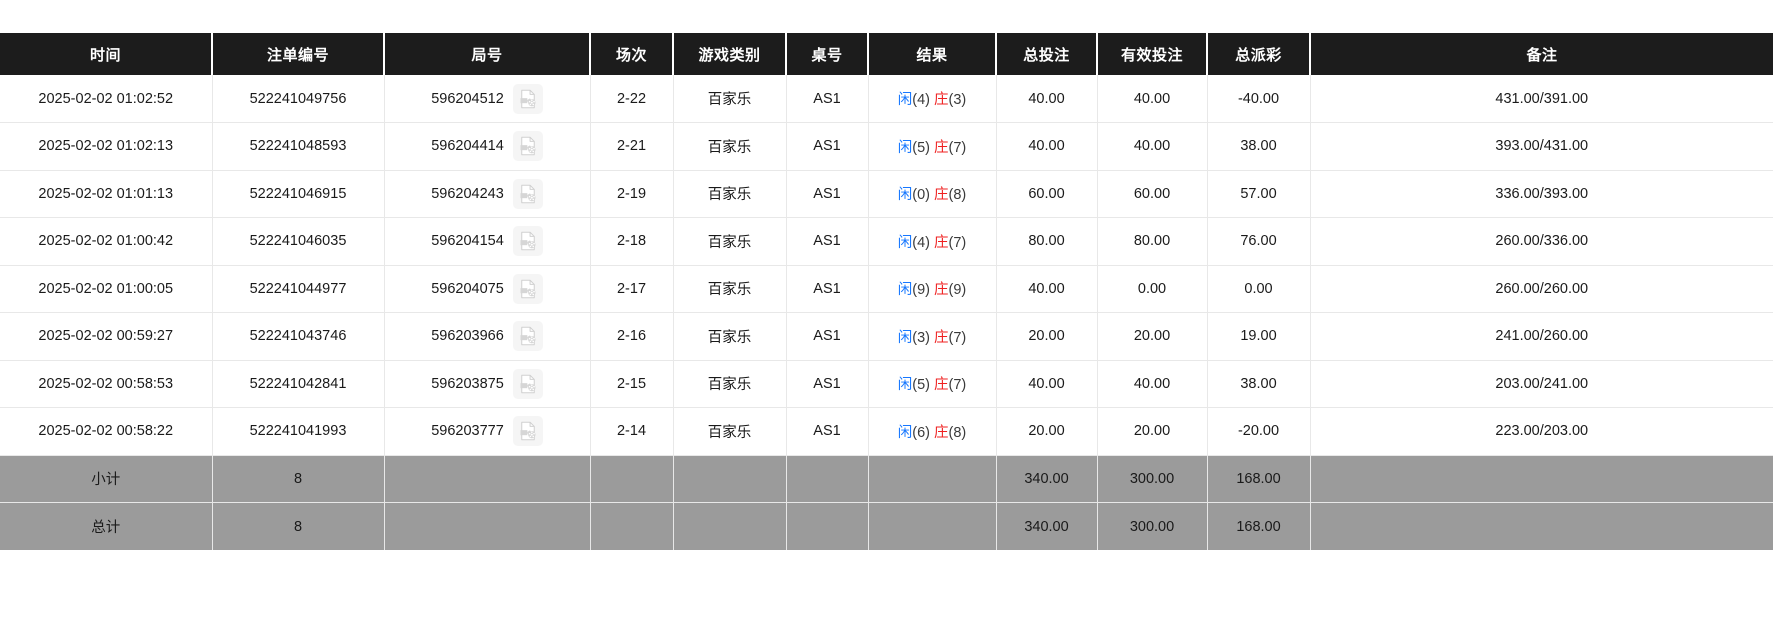 Image resolution: width=1773 pixels, height=624 pixels. Describe the element at coordinates (487, 288) in the screenshot. I see `round-no-wrapper: 596204075` at that location.